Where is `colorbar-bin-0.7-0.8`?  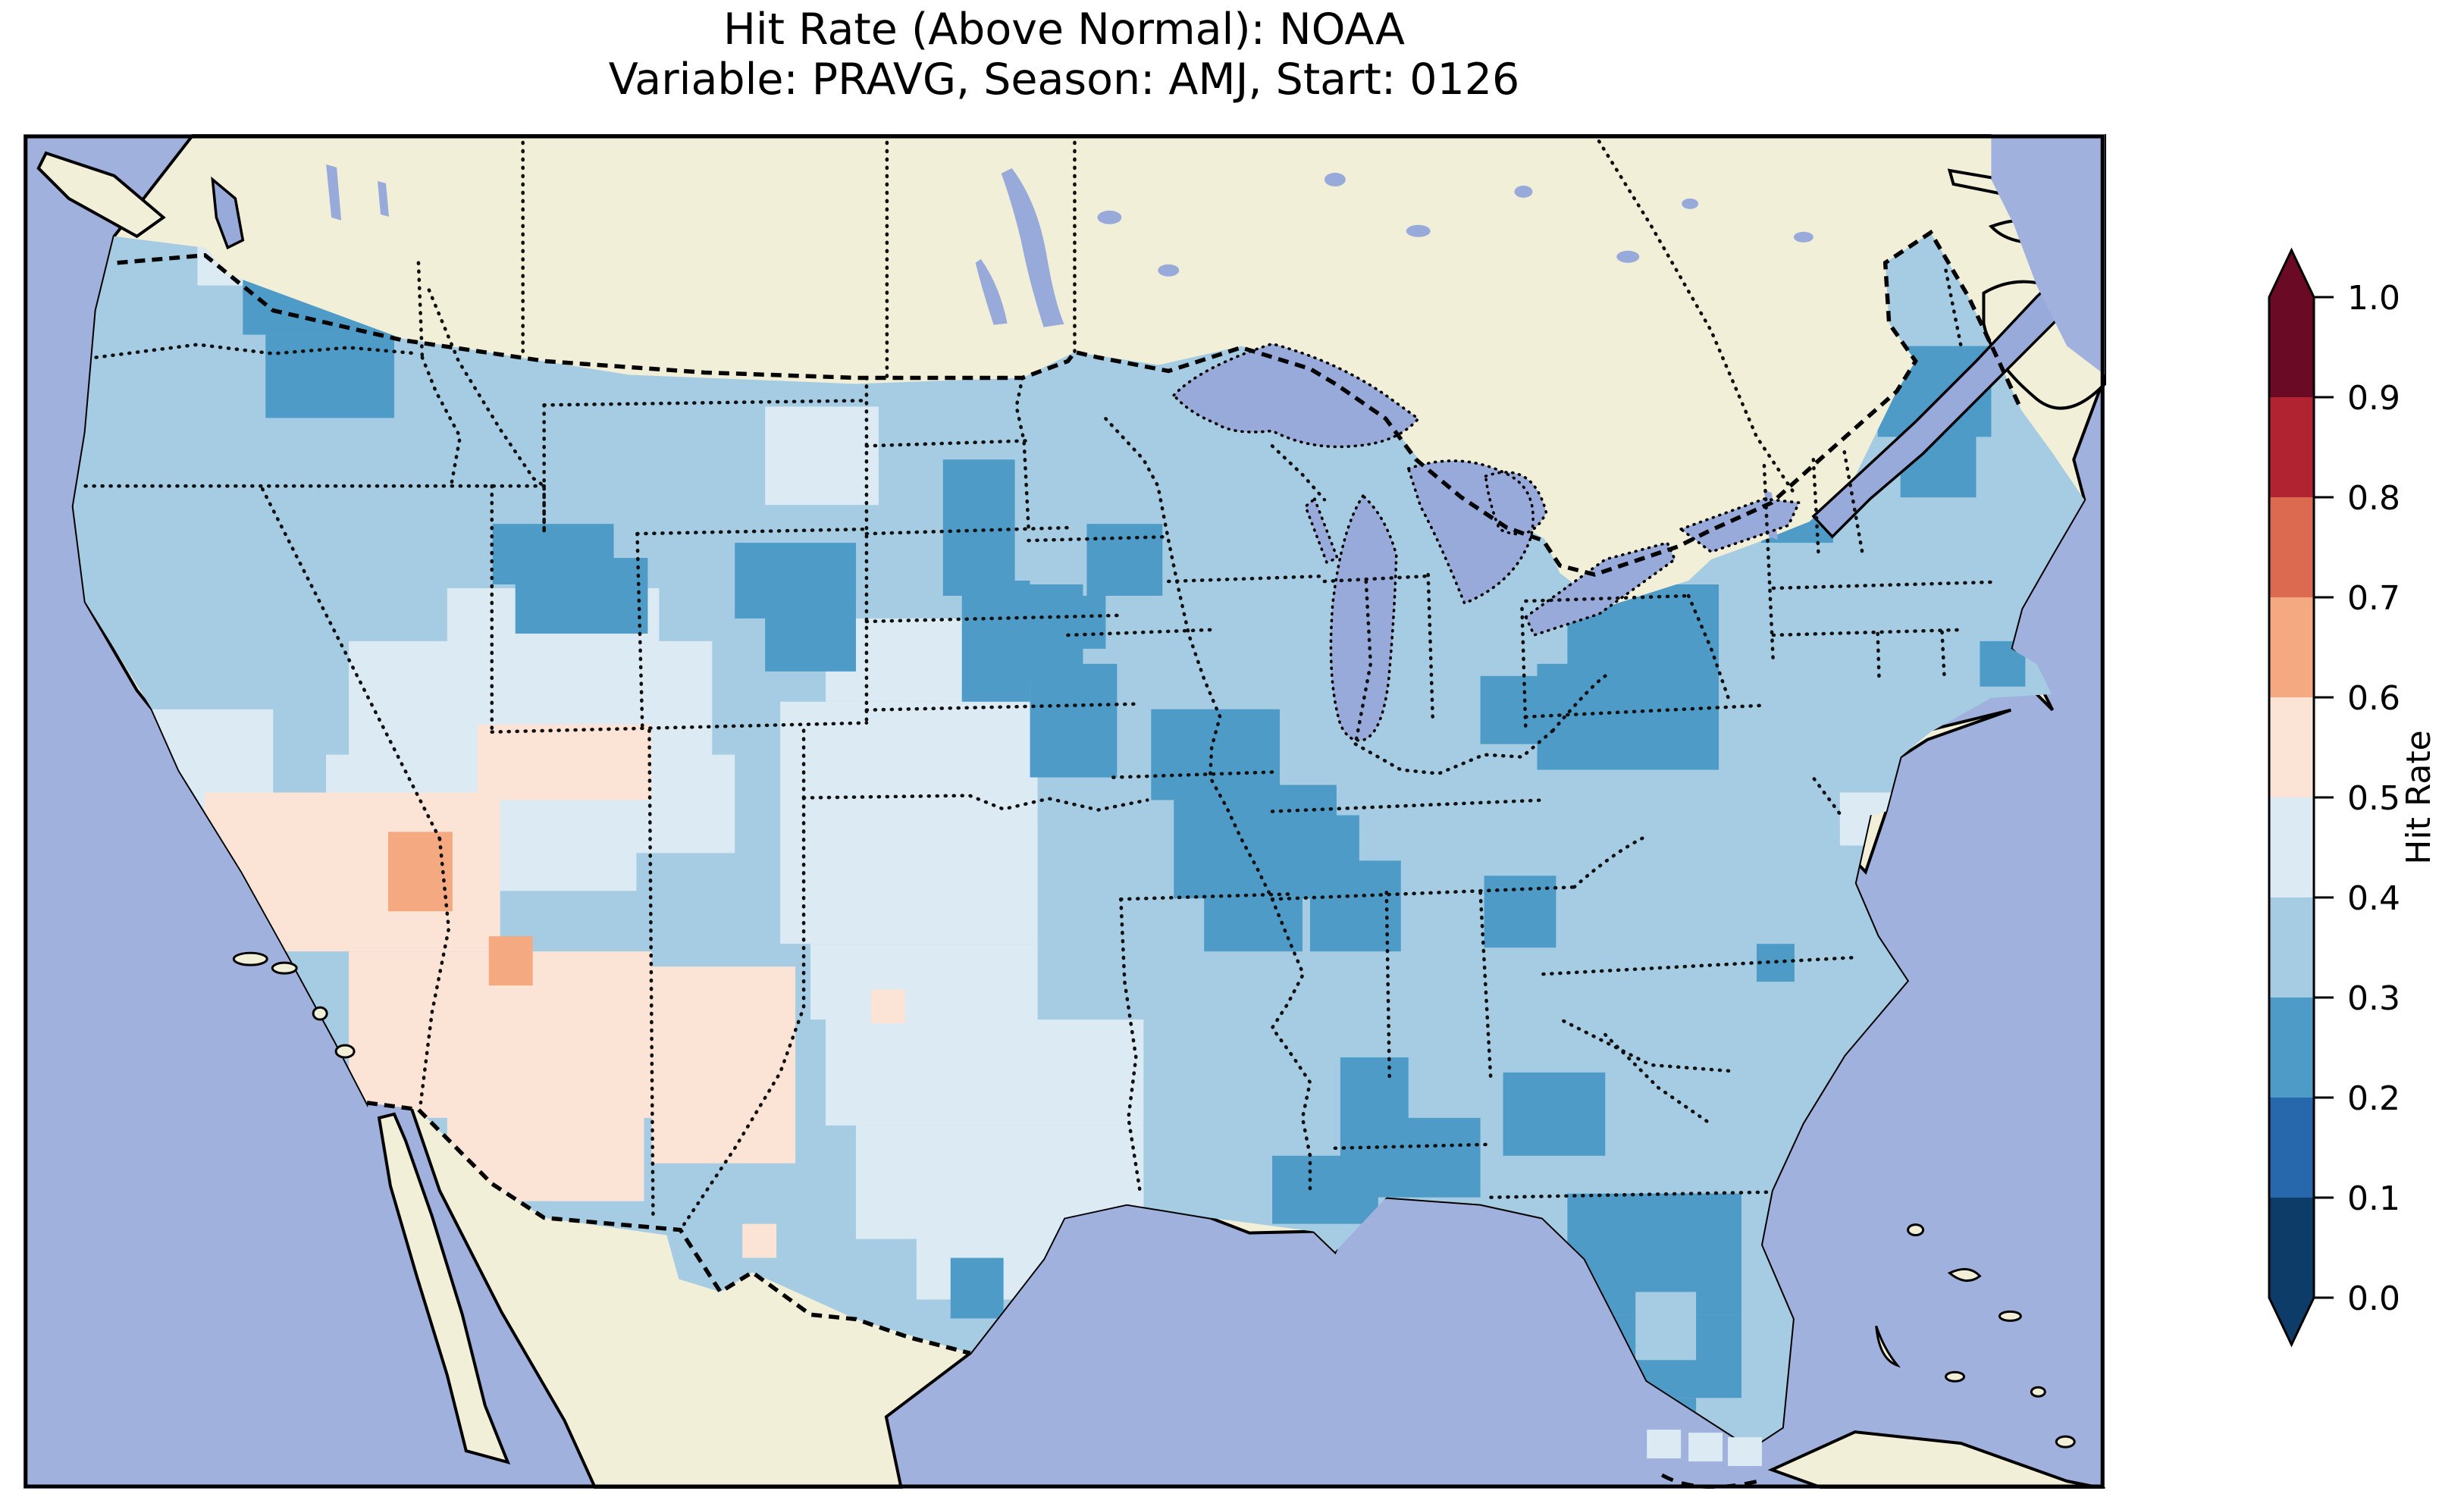 colorbar-bin-0.7-0.8 is located at coordinates (2291, 547).